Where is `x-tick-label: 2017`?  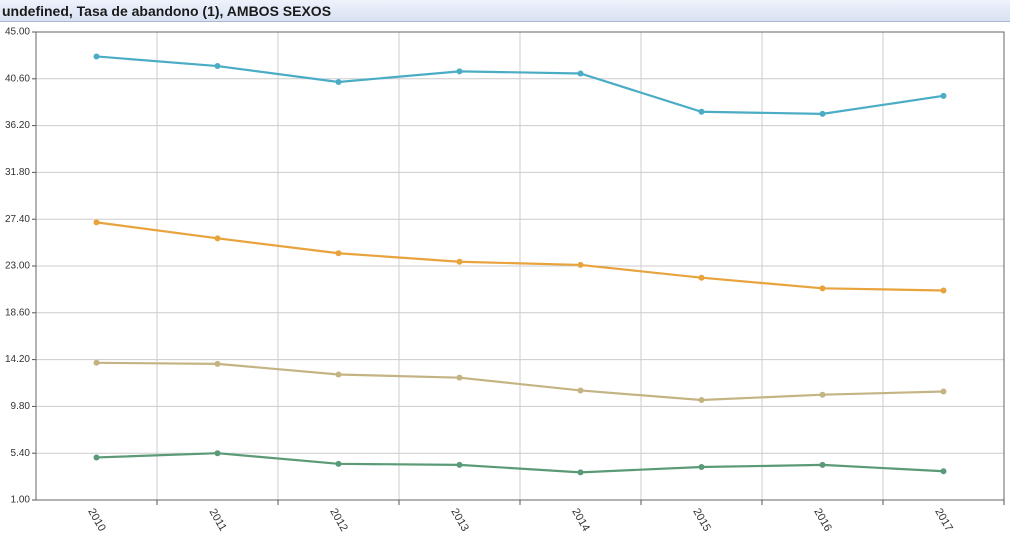
x-tick-label: 2017 is located at coordinates (943, 519).